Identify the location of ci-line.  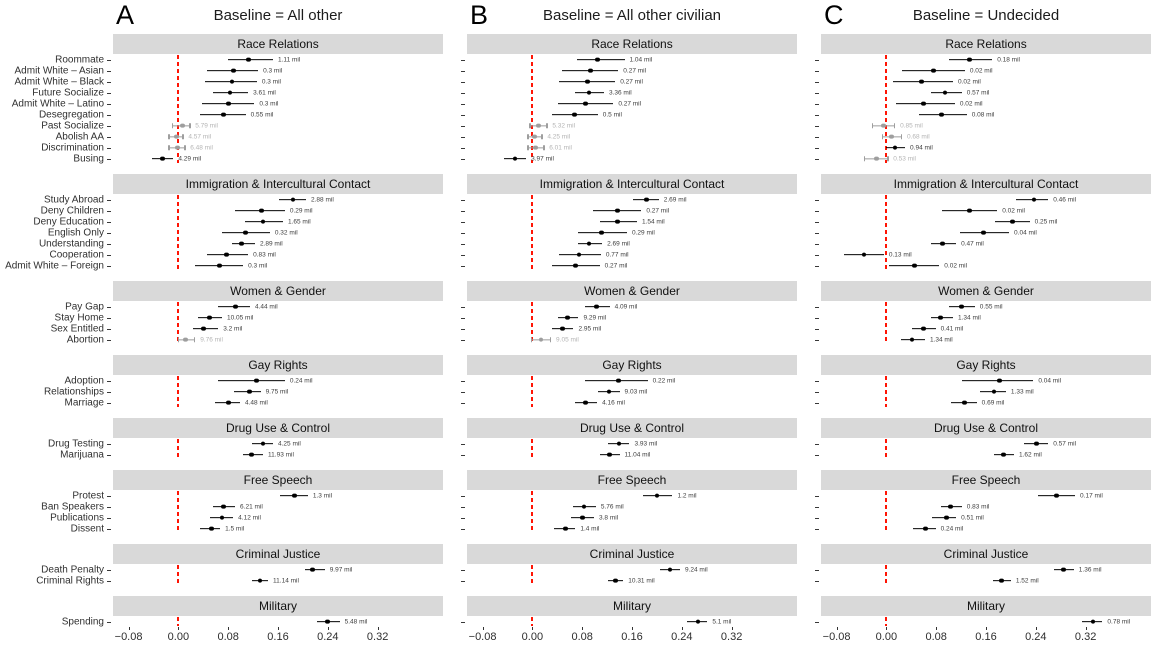
(251, 380).